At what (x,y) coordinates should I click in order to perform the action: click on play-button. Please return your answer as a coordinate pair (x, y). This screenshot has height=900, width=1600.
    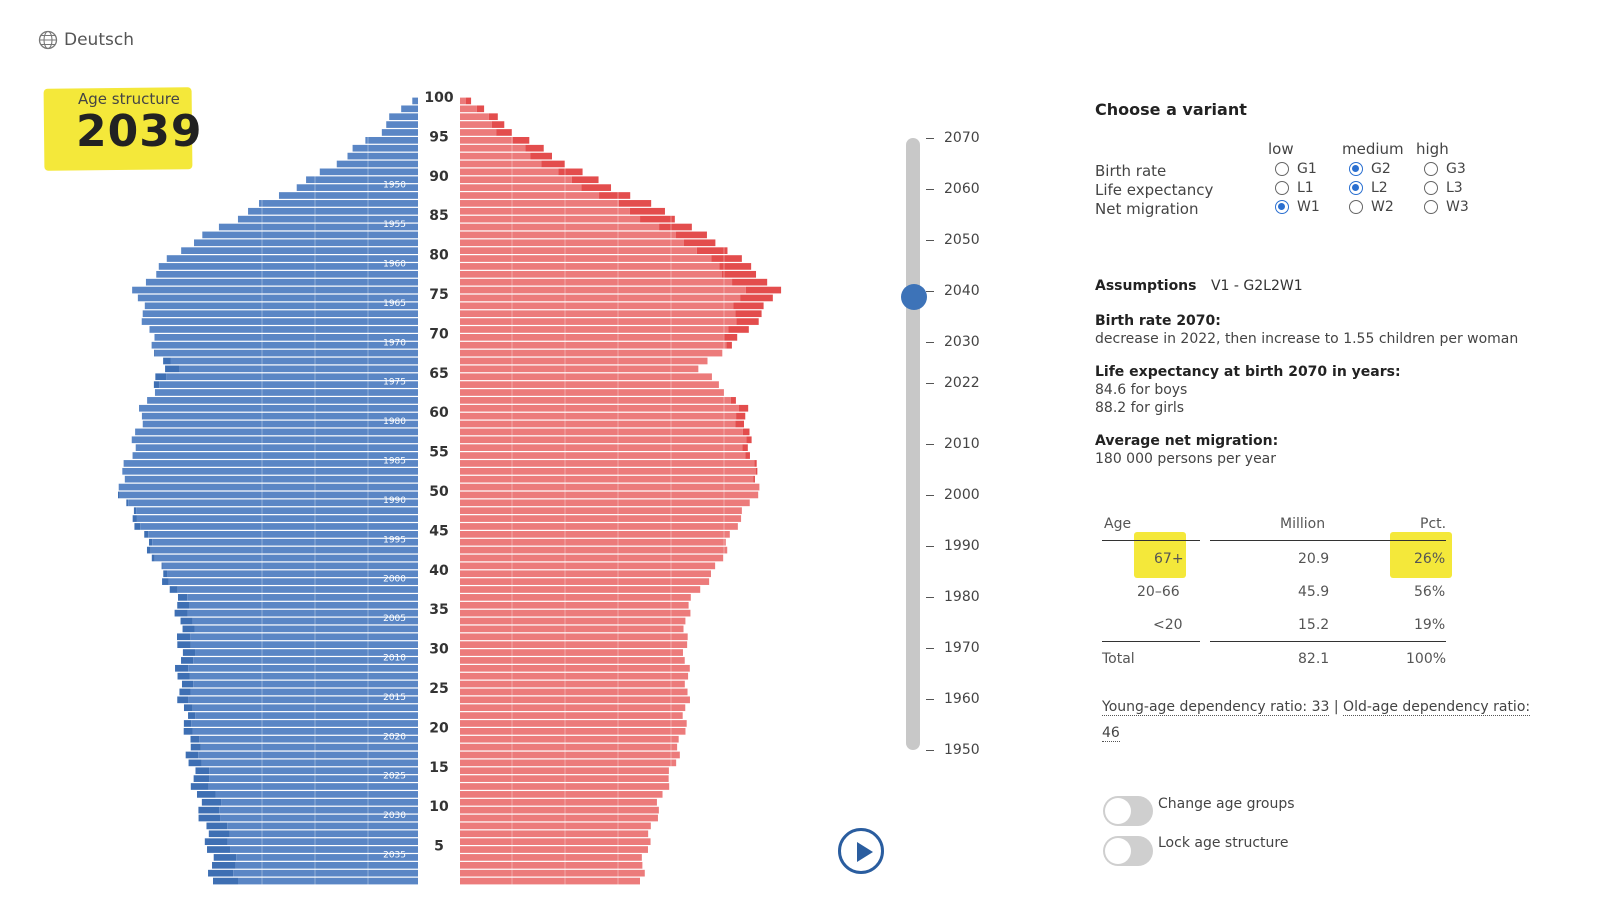
    Looking at the image, I should click on (861, 851).